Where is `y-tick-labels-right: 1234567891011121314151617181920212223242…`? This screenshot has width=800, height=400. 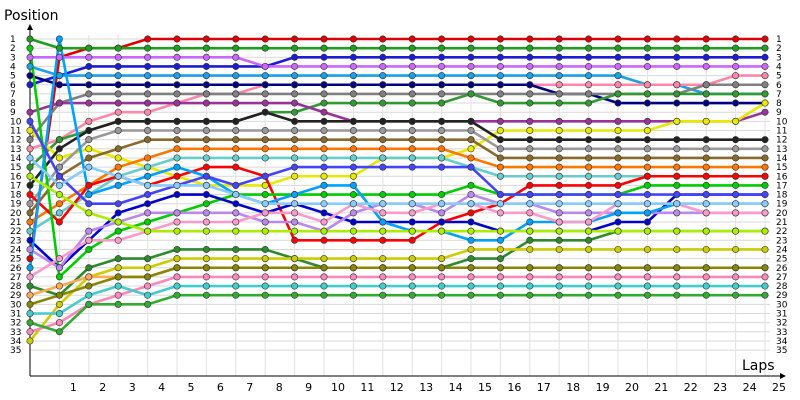 y-tick-labels-right: 1234567891011121314151617181920212223242… is located at coordinates (782, 195).